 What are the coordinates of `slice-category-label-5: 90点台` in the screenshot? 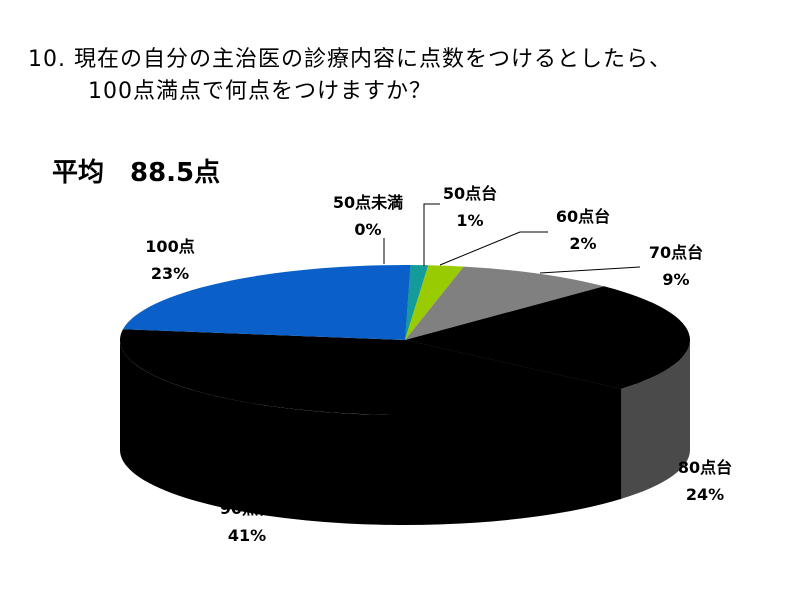 It's located at (247, 508).